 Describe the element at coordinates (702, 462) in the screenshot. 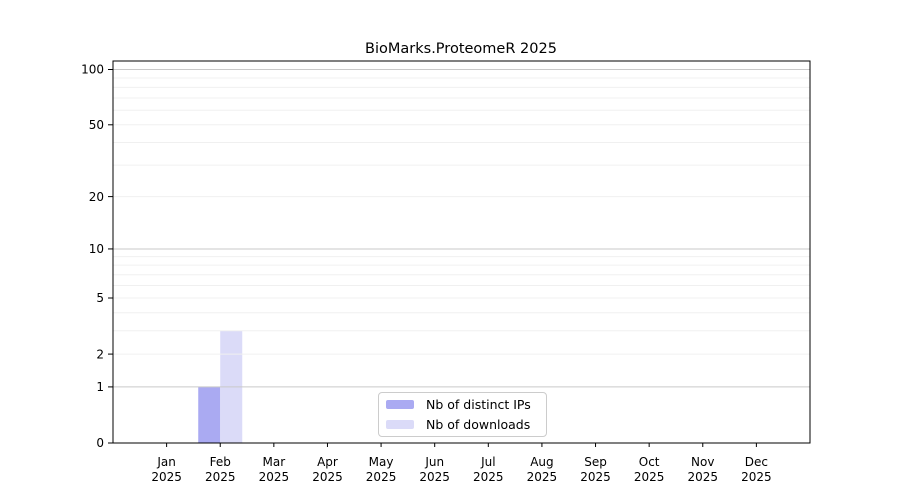

I see `x-tick-label-month: Nov` at that location.